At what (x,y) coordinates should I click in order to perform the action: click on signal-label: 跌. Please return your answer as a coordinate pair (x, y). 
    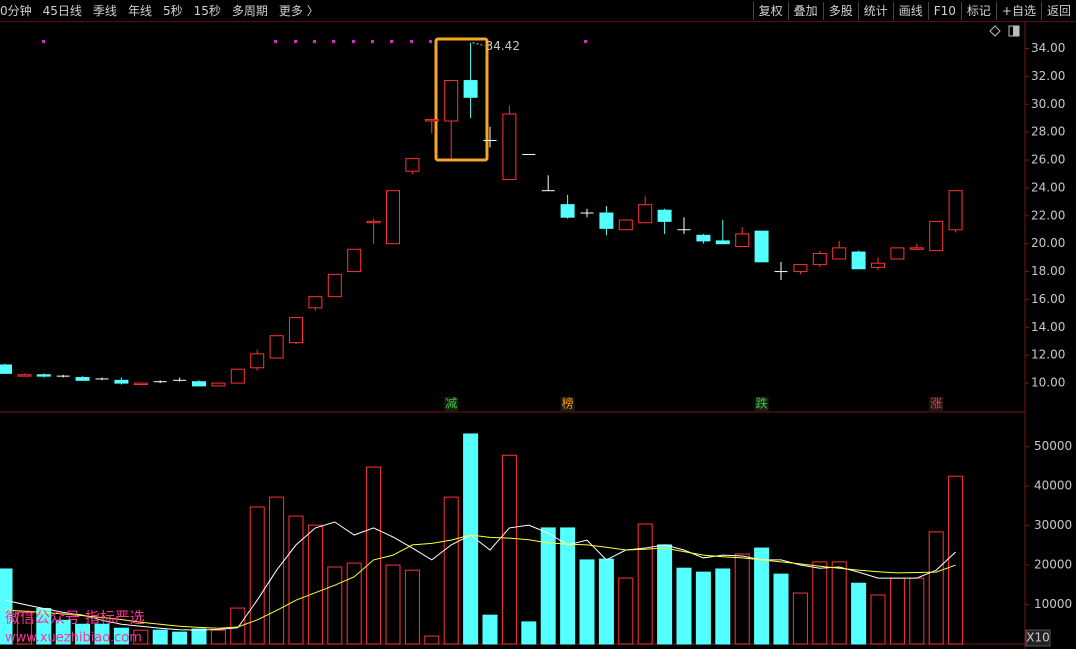
    Looking at the image, I should click on (762, 403).